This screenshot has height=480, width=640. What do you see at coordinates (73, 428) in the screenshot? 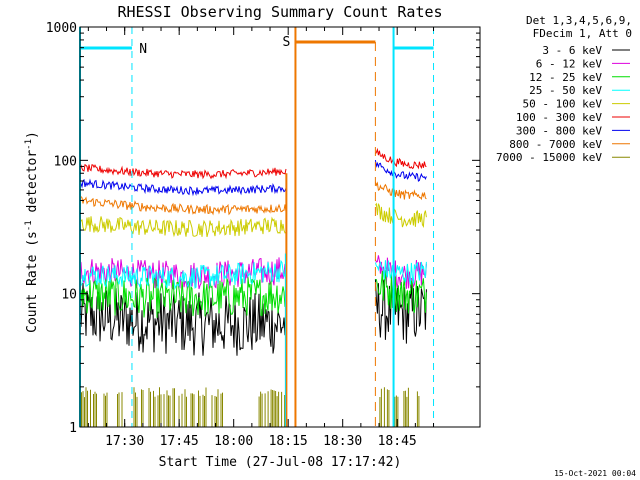
I see `y-tick-label: 1` at bounding box center [73, 428].